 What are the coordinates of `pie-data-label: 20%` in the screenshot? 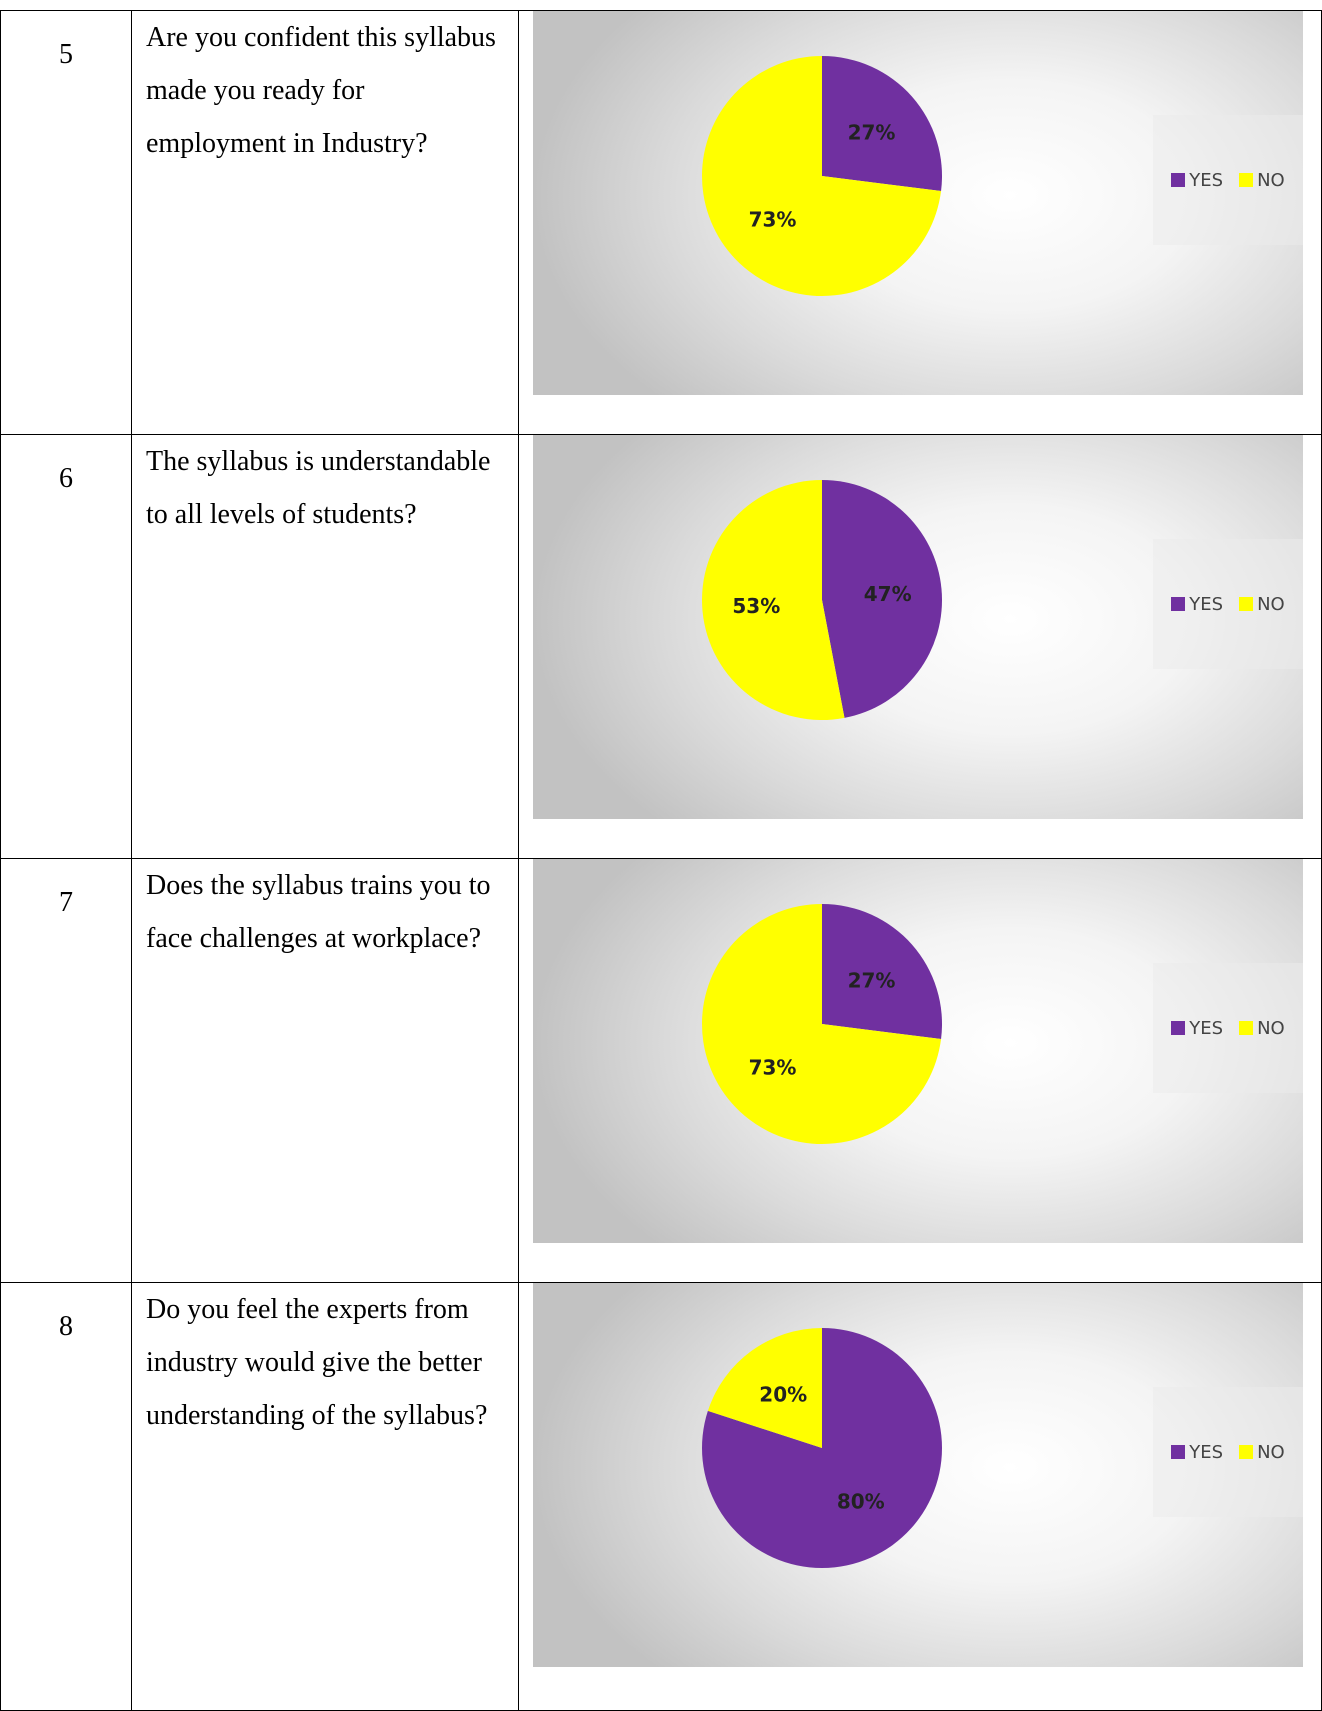 It's located at (783, 1395).